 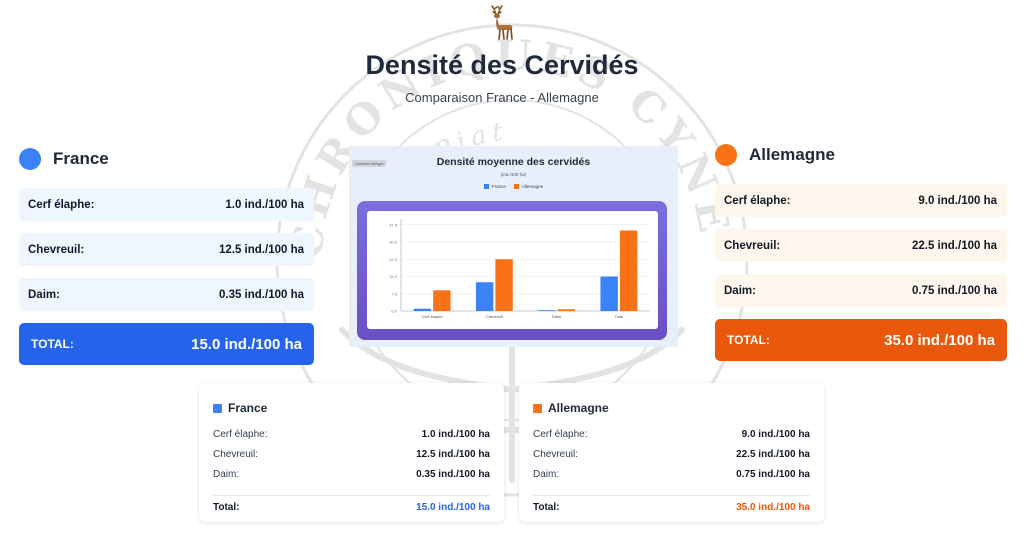 What do you see at coordinates (513, 174) in the screenshot?
I see `chart-subtitle: (ind./100 ha)` at bounding box center [513, 174].